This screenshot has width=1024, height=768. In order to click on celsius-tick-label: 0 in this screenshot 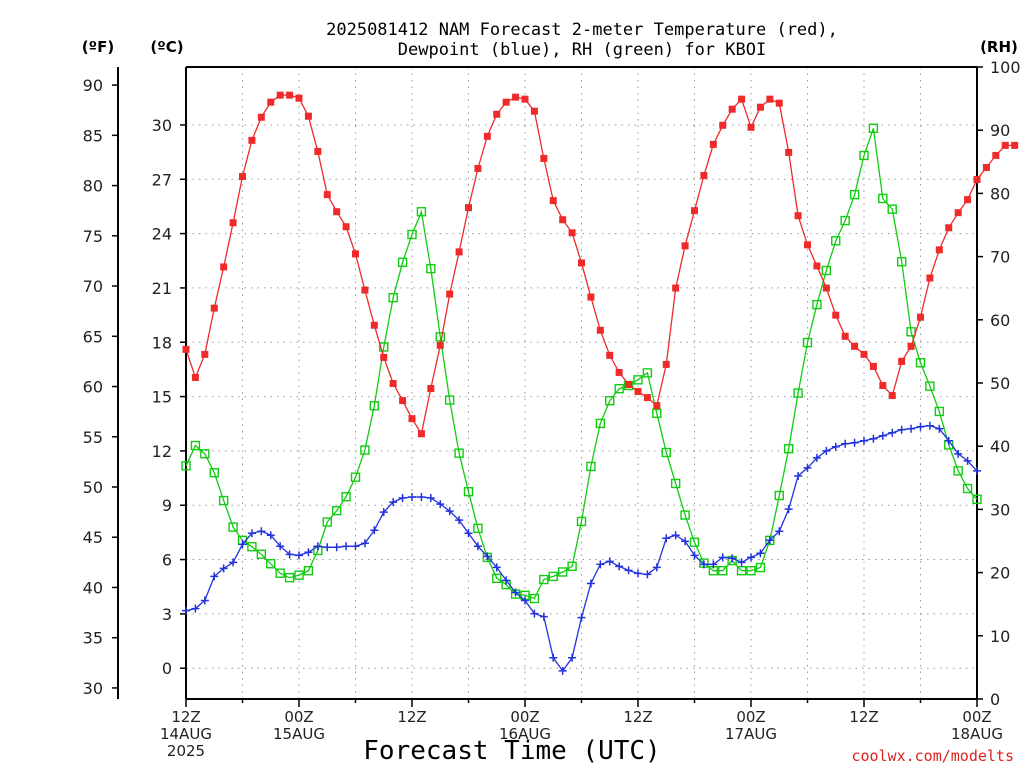, I will do `click(167, 668)`.